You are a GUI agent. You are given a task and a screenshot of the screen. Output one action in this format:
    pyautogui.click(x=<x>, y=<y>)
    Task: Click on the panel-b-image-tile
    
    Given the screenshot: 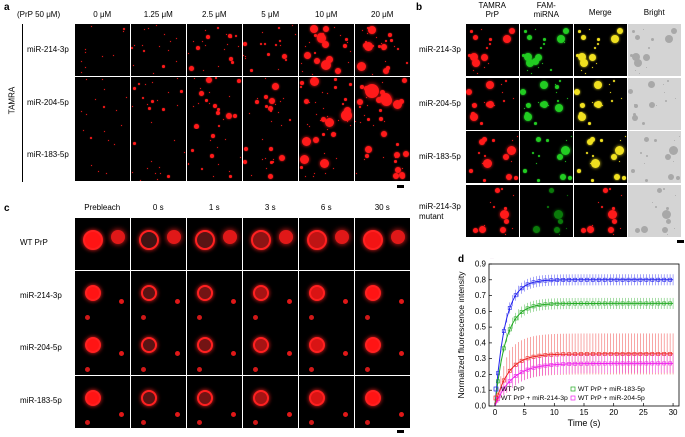 What is the action you would take?
    pyautogui.click(x=492, y=50)
    